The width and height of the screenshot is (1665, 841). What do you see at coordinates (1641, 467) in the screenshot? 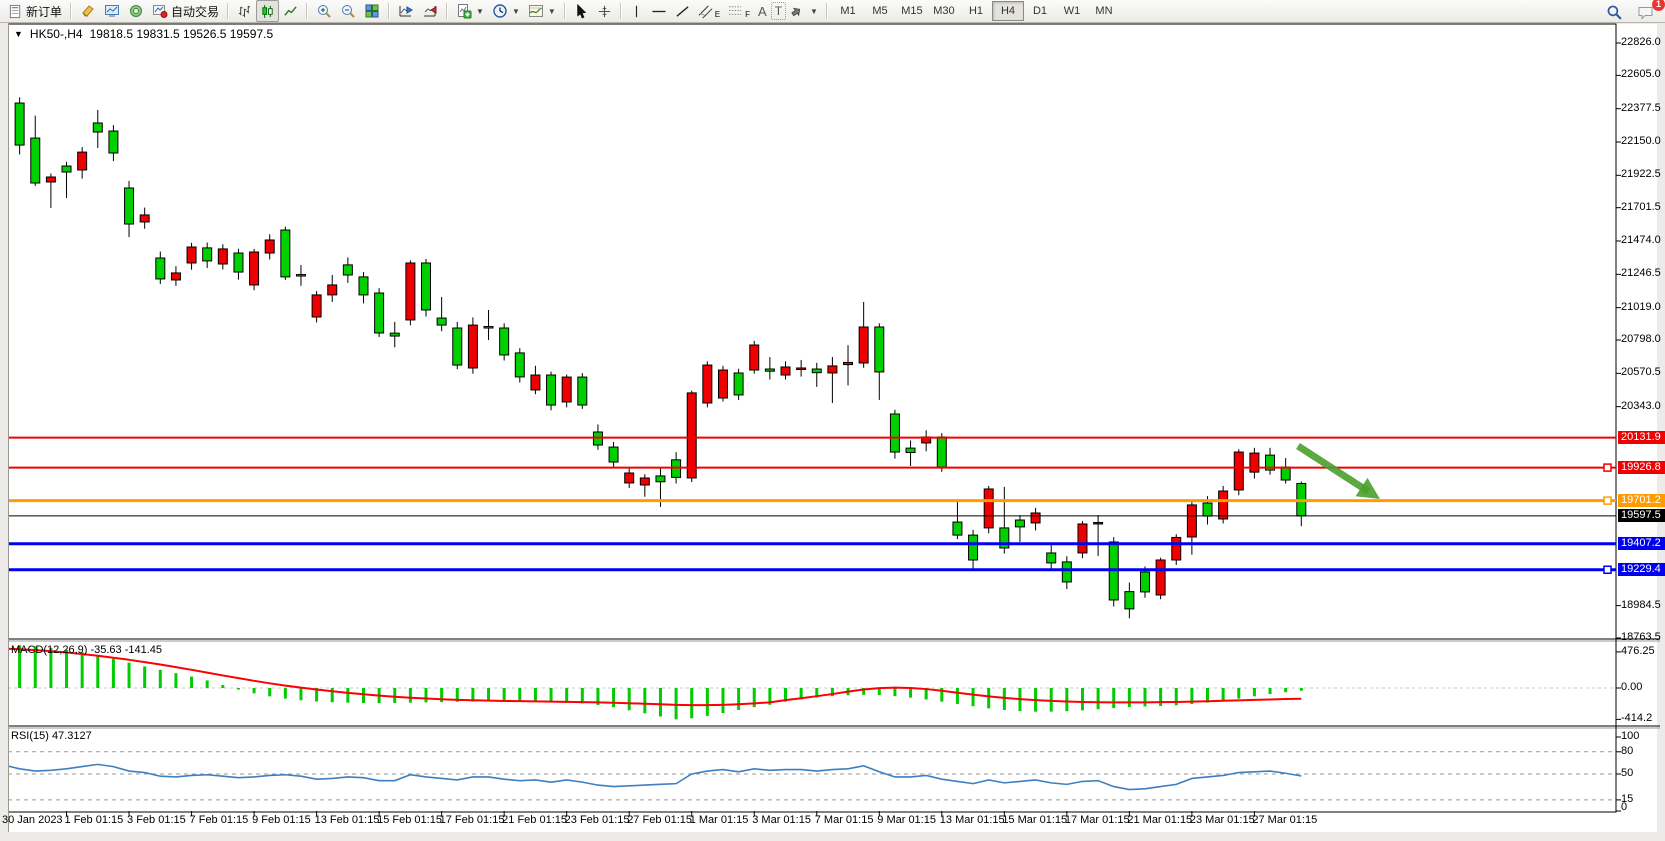
I see `price-level-label: 19926.8` at bounding box center [1641, 467].